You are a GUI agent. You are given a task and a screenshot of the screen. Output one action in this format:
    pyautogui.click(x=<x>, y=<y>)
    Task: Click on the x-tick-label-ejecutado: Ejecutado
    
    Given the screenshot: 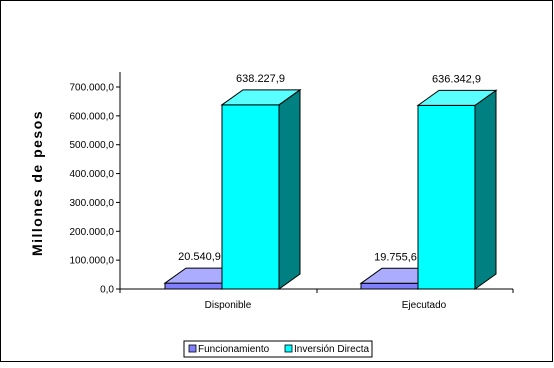 What is the action you would take?
    pyautogui.click(x=424, y=305)
    